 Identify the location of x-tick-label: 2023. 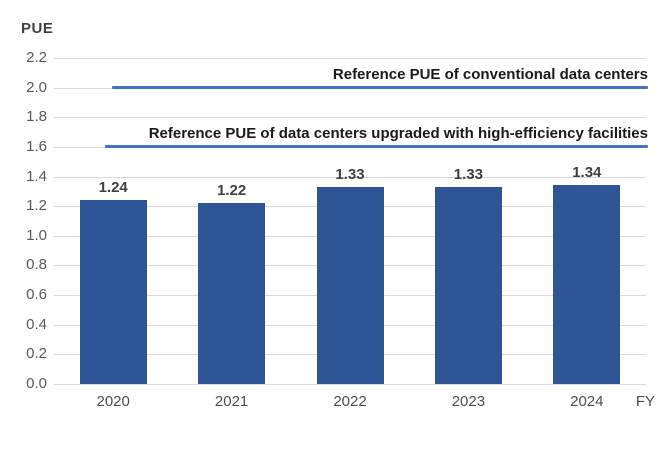
(468, 401).